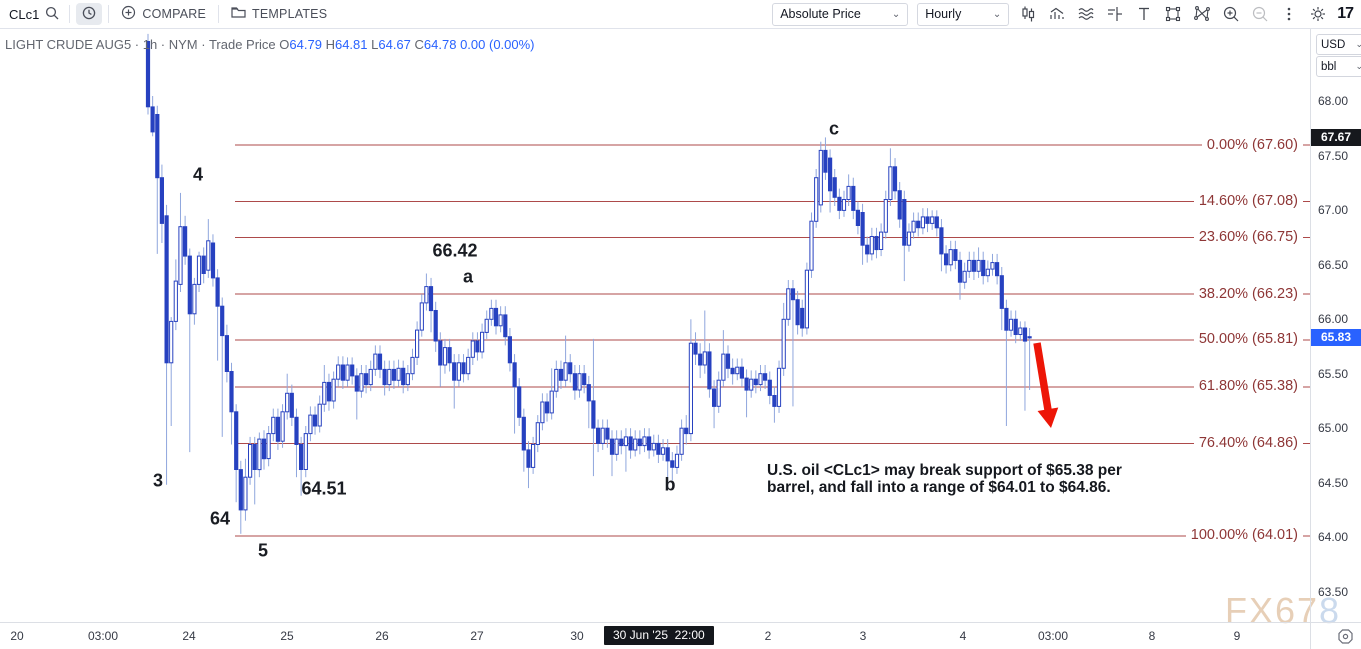 The width and height of the screenshot is (1361, 649). I want to click on search-icon, so click(52, 14).